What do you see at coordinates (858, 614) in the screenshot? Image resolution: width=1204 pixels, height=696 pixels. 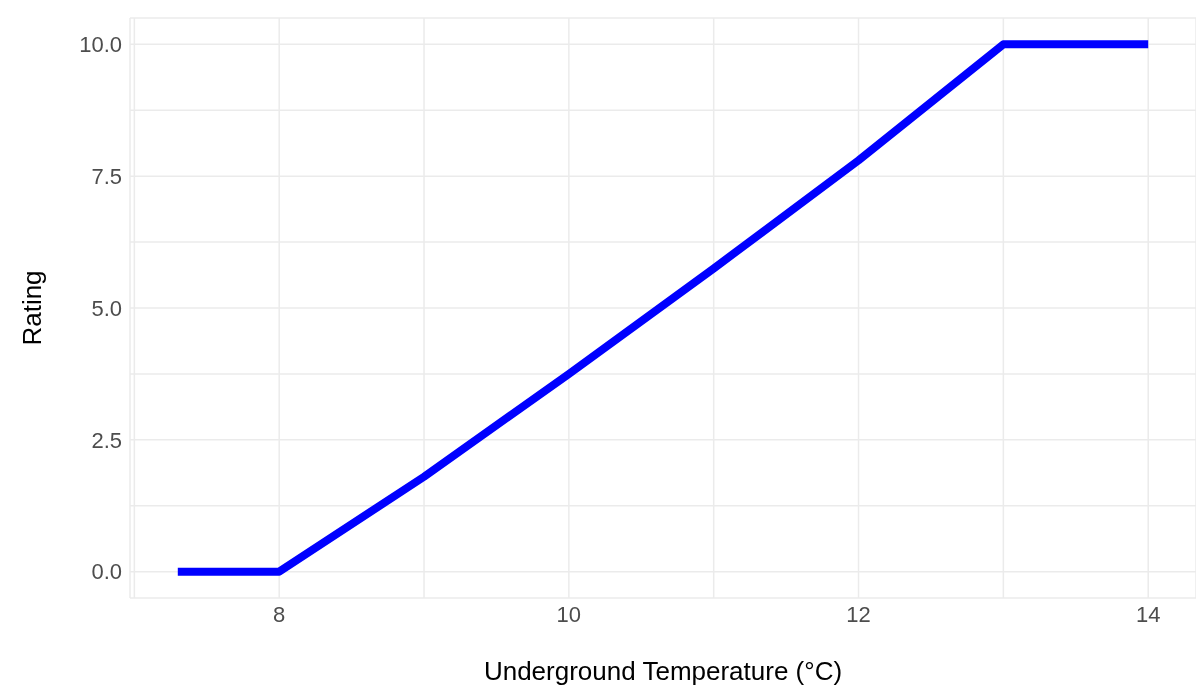 I see `x-tick-label: 12` at bounding box center [858, 614].